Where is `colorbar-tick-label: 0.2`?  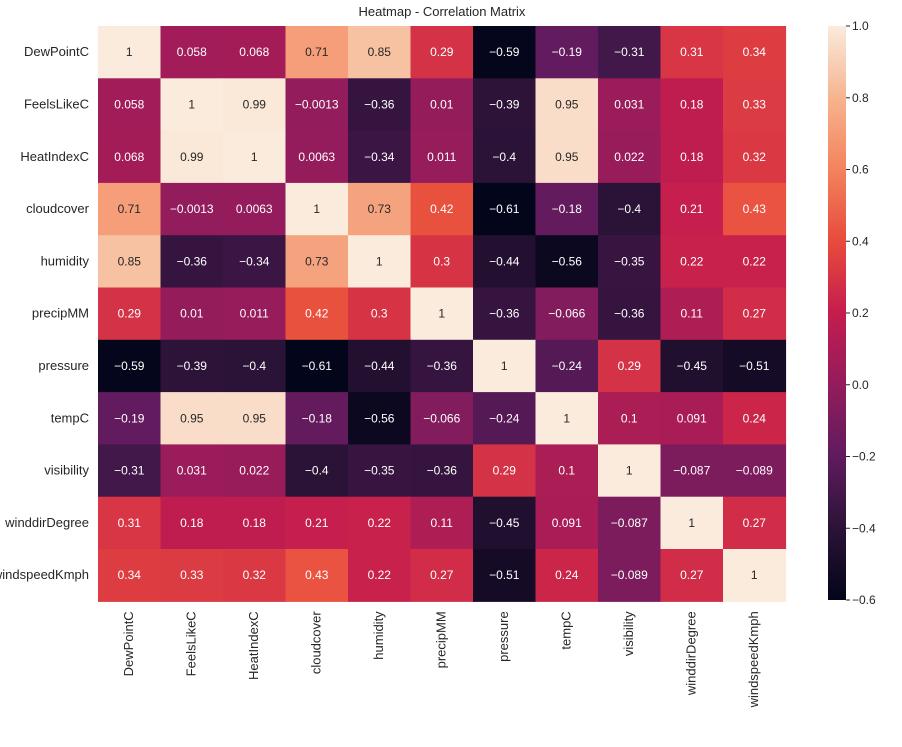
colorbar-tick-label: 0.2 is located at coordinates (860, 313).